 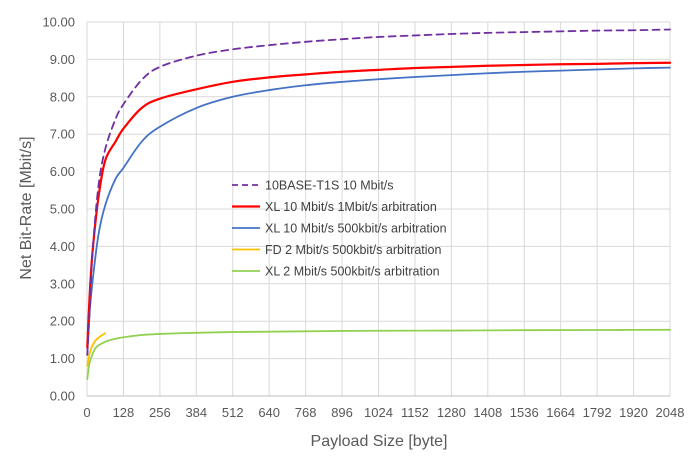 What do you see at coordinates (62, 59) in the screenshot?
I see `y-tick-label: 9.00` at bounding box center [62, 59].